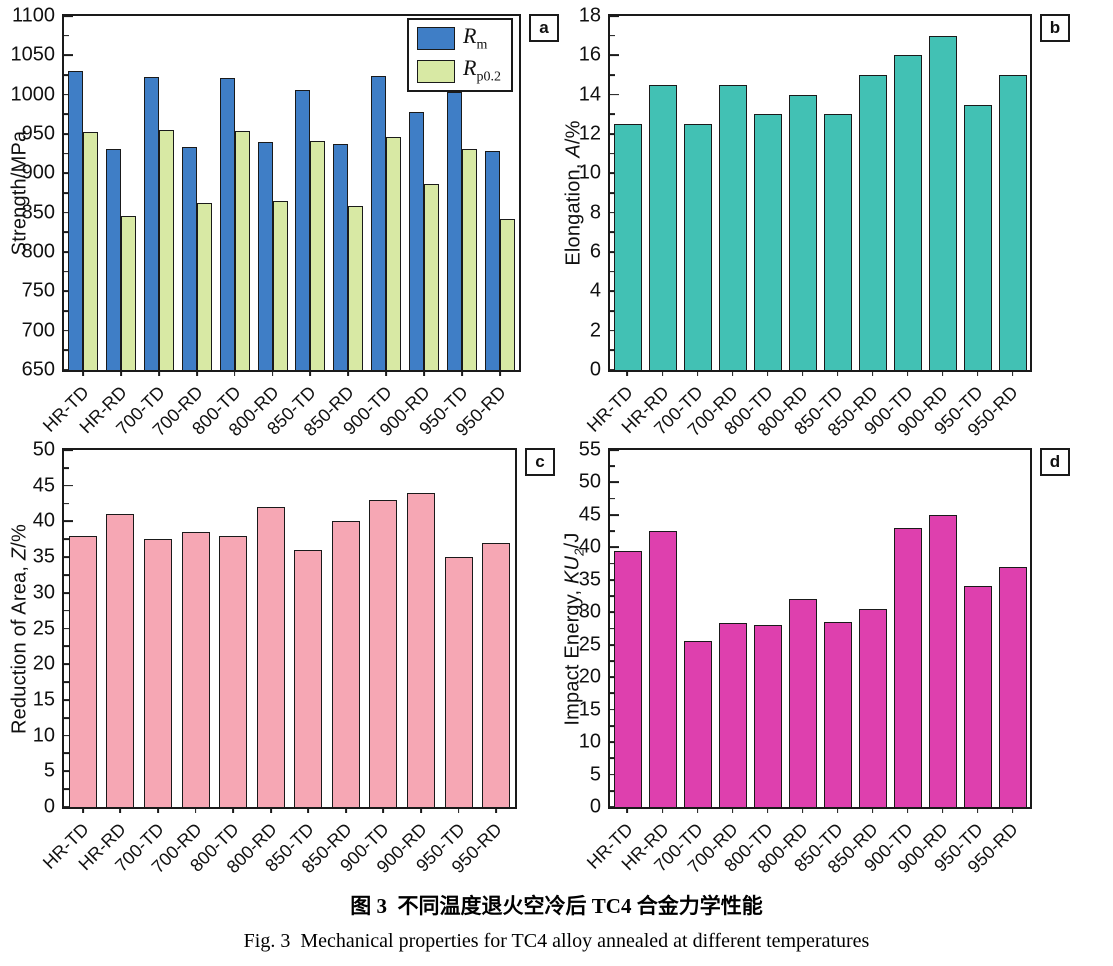  I want to click on bar-HR-RD-Reduction of Area, so click(120, 660).